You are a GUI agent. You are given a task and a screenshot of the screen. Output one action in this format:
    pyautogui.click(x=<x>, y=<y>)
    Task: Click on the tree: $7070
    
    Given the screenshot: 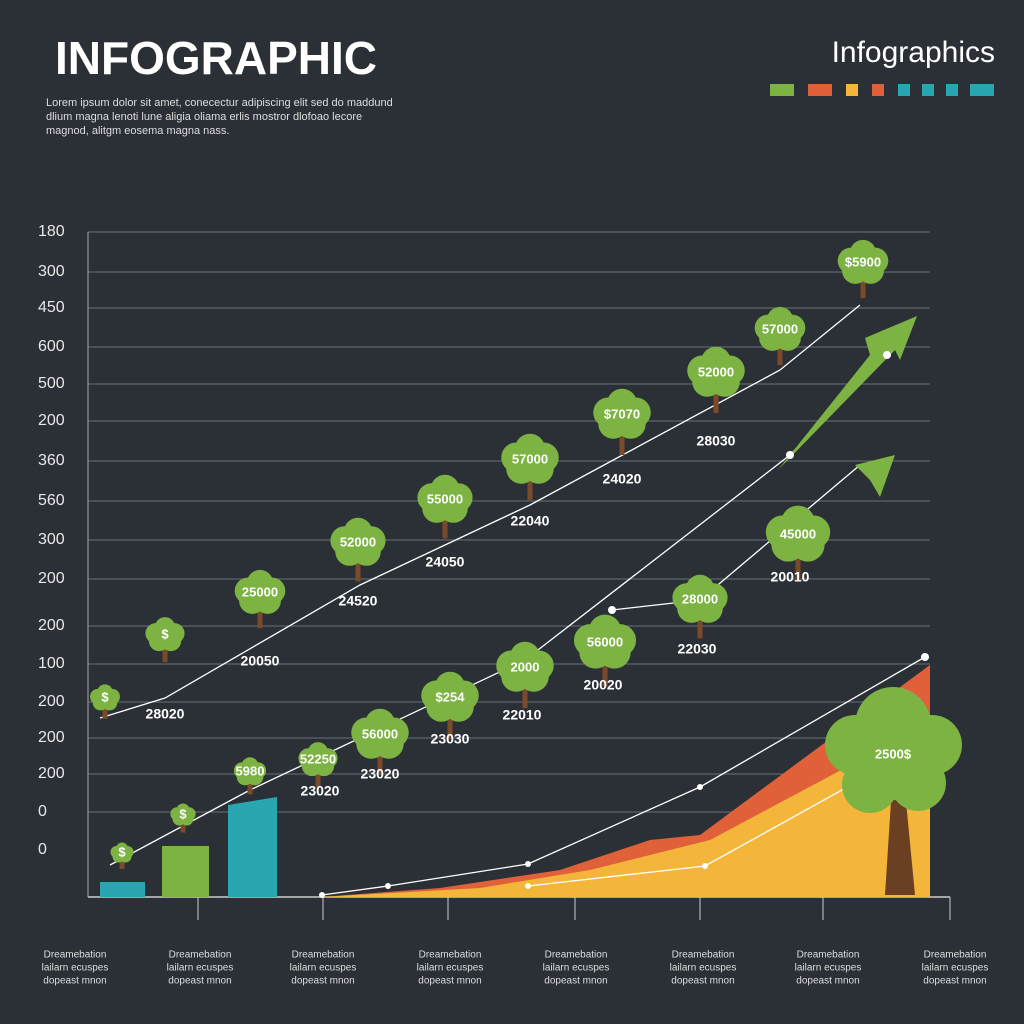 What is the action you would take?
    pyautogui.click(x=622, y=421)
    